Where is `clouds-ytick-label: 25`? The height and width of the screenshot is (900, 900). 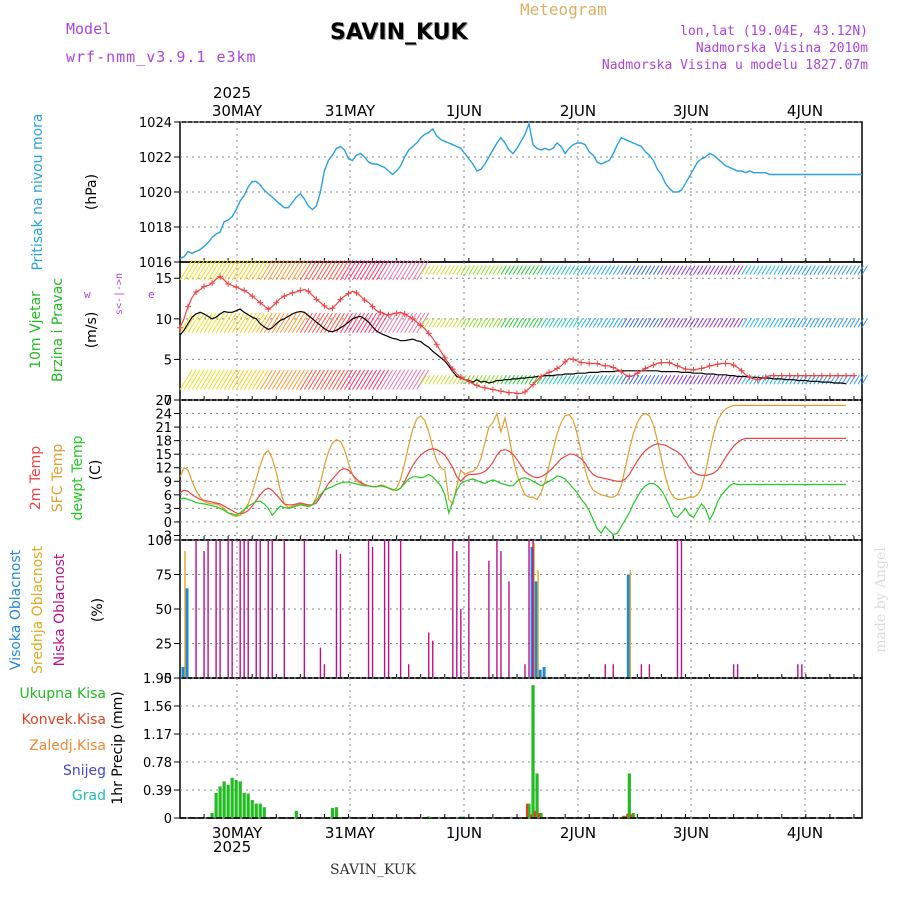
clouds-ytick-label: 25 is located at coordinates (163, 645).